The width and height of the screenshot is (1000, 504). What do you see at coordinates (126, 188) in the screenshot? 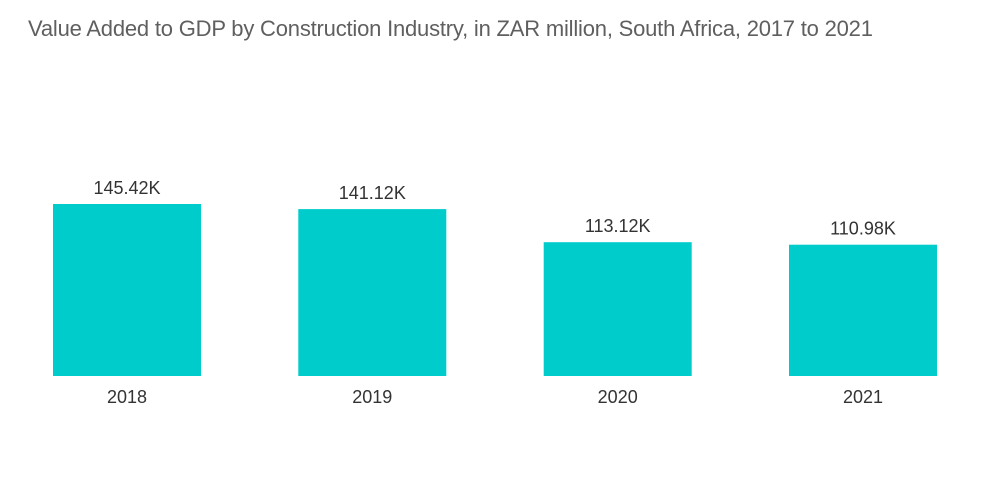
I see `data-label-2018: 145.42K` at bounding box center [126, 188].